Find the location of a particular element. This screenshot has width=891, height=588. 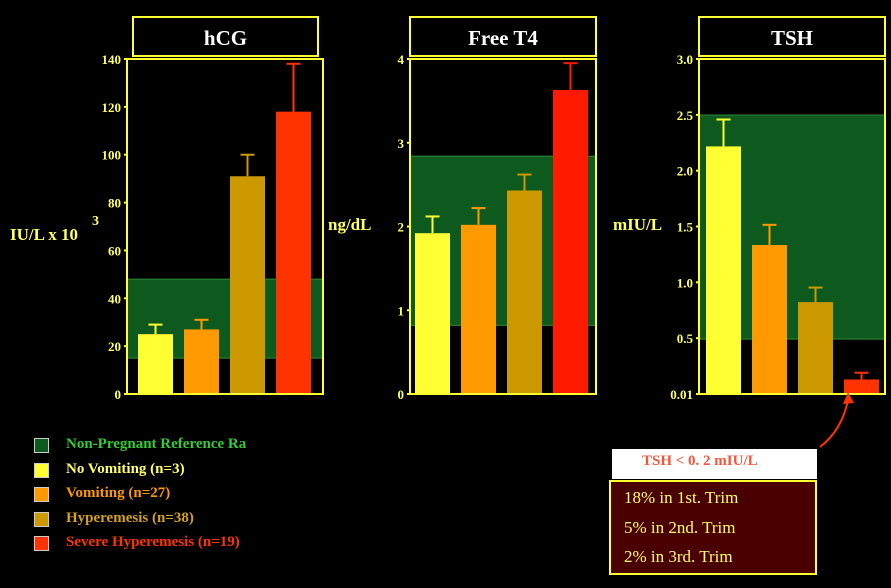

y-tick-label: 100 is located at coordinates (112, 155).